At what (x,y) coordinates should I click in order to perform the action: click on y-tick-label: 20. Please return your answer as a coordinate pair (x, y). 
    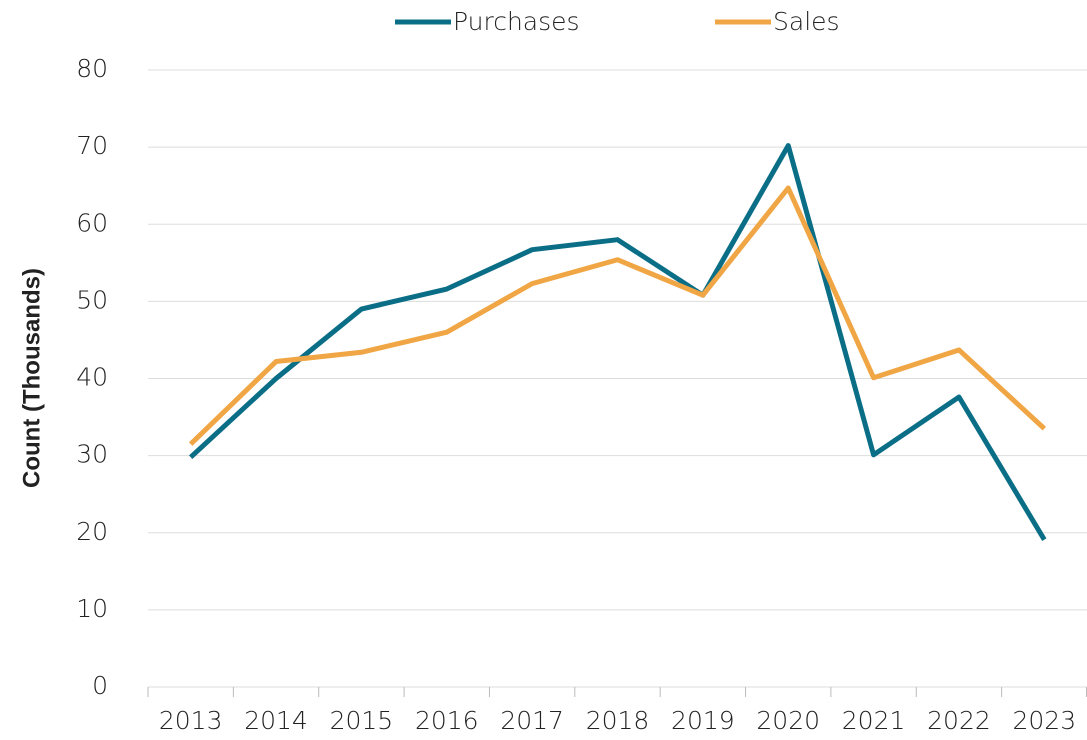
    Looking at the image, I should click on (92, 531).